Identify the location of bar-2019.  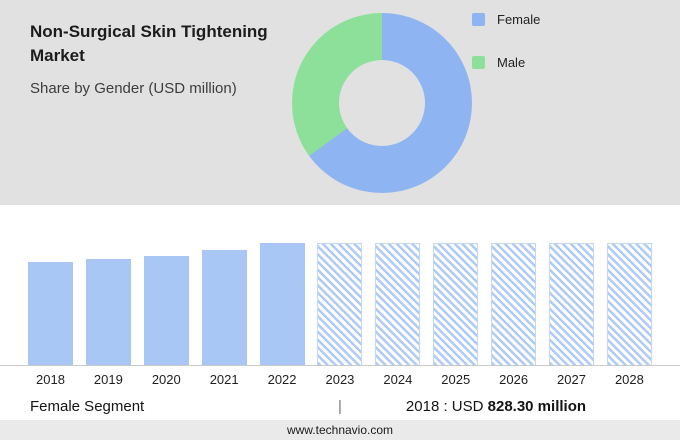
(108, 312).